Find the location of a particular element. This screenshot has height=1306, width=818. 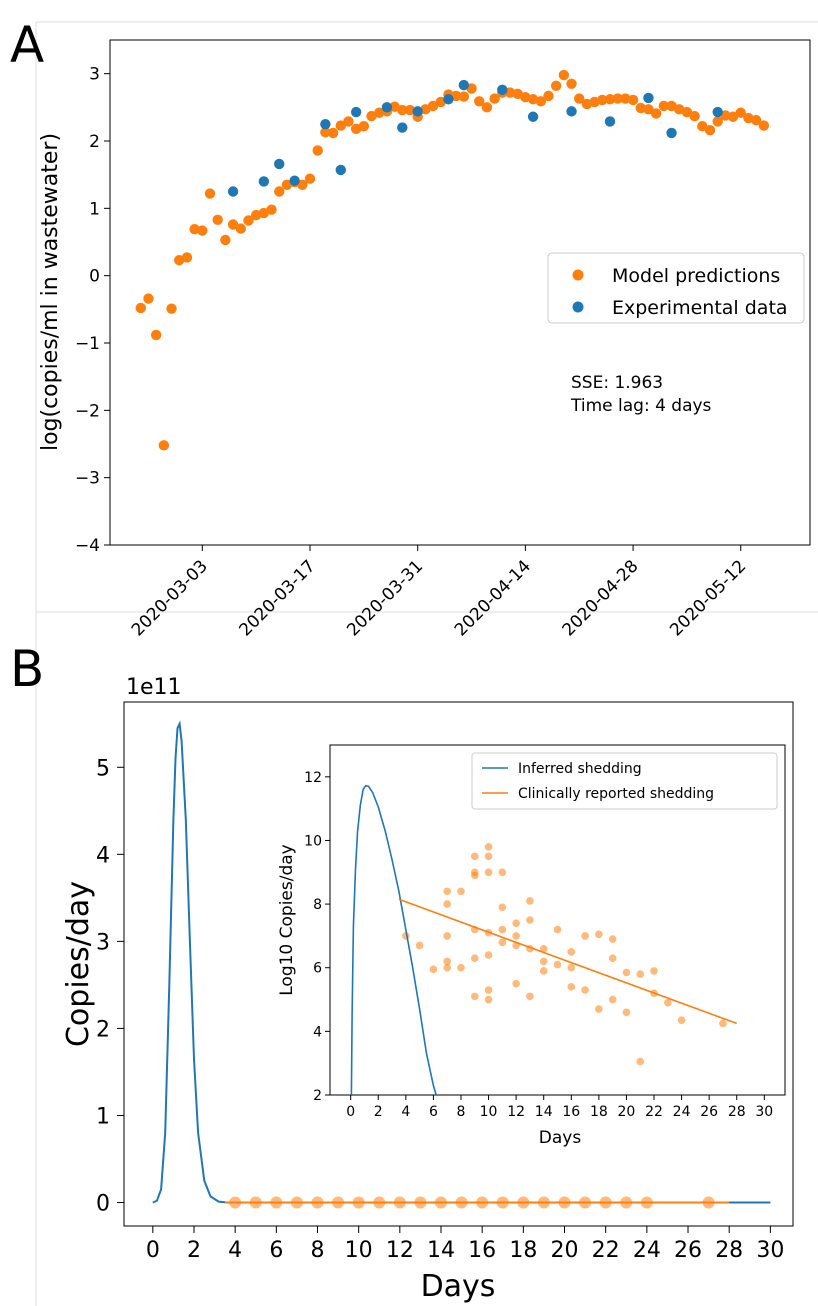

legend-label-inferred: Inferred shedding is located at coordinates (580, 769).